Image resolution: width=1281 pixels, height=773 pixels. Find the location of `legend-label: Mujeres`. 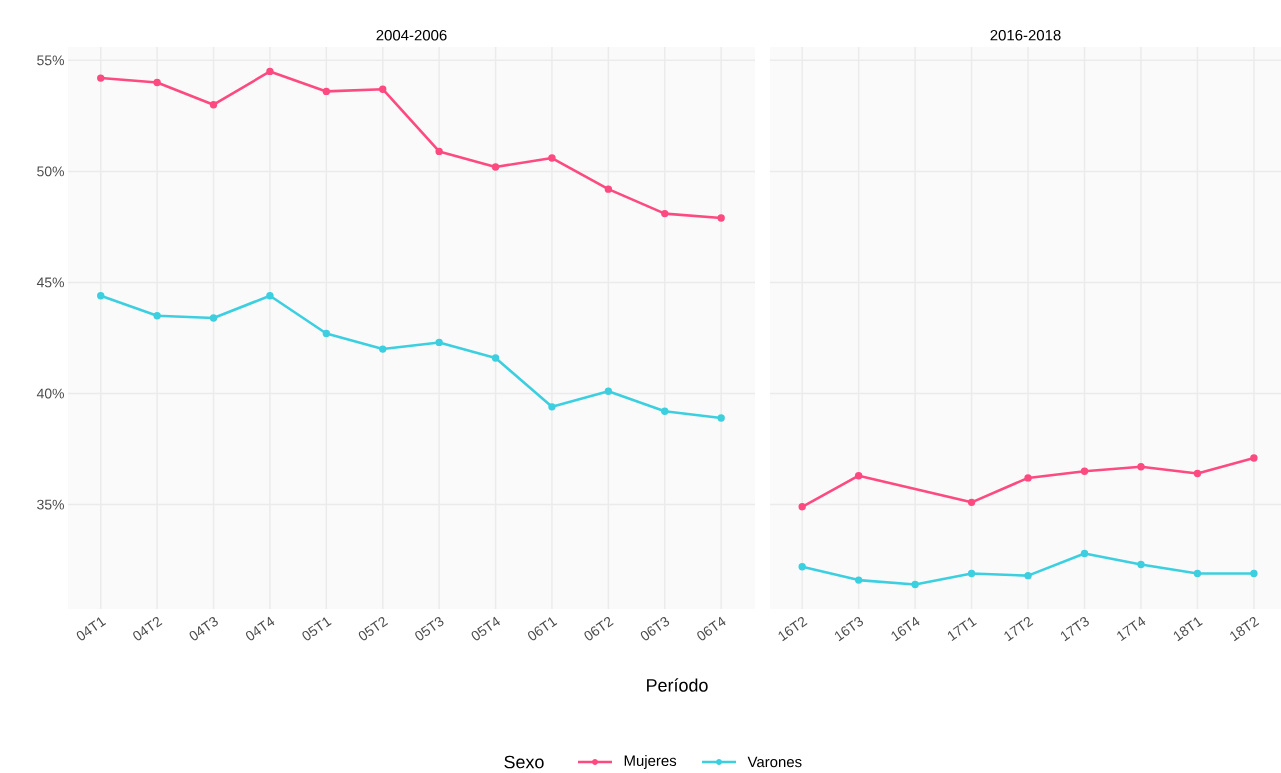

legend-label: Mujeres is located at coordinates (650, 762).